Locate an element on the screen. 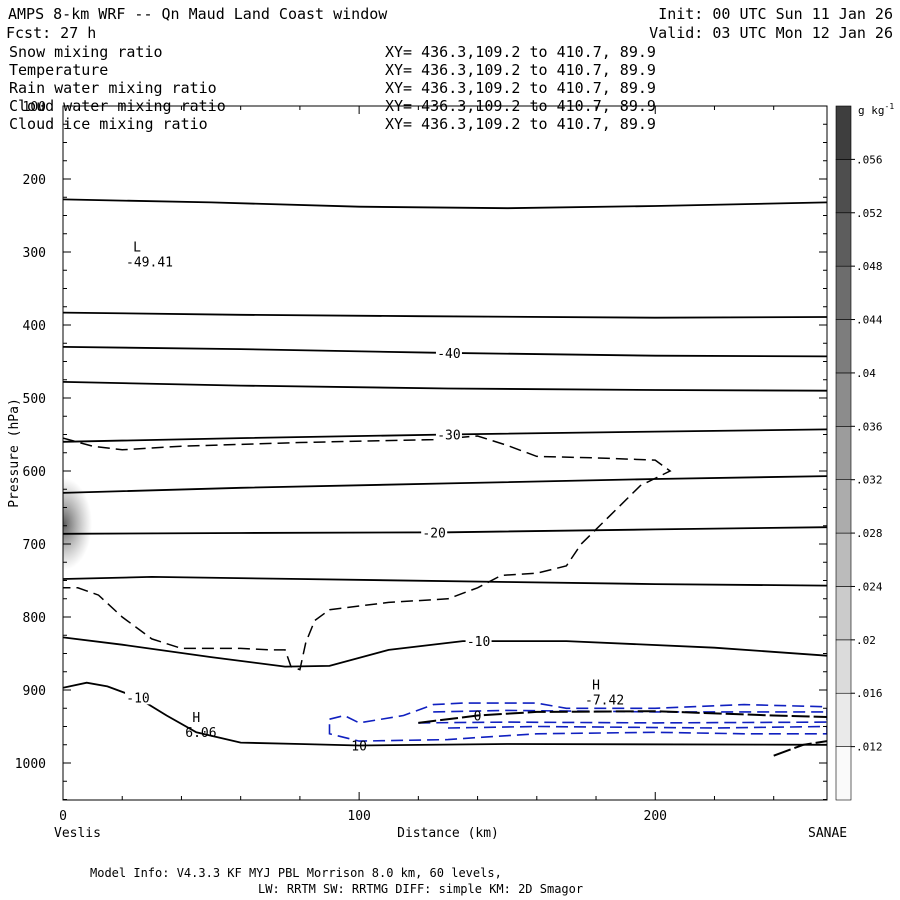  colorbar-level-label: .032 is located at coordinates (869, 480).